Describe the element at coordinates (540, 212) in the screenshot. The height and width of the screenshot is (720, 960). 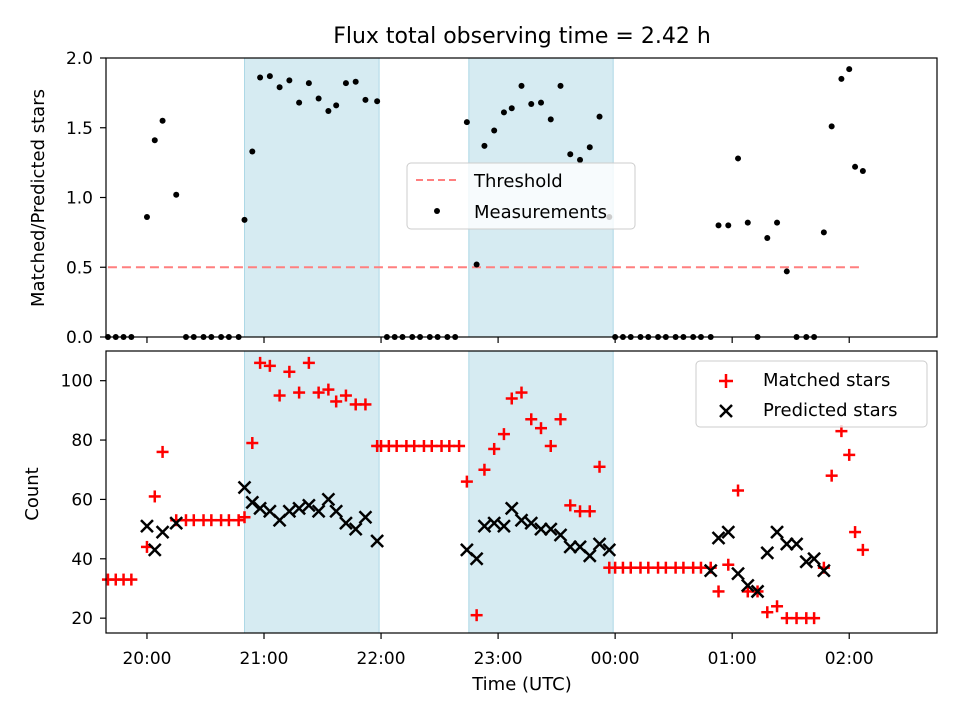
I see `legend-measurements-label: Measurements` at that location.